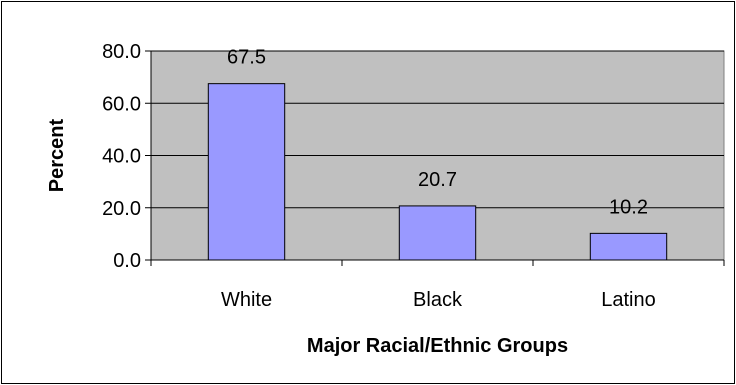 This screenshot has height=385, width=736. What do you see at coordinates (121, 209) in the screenshot?
I see `y-tick-label: 20.0` at bounding box center [121, 209].